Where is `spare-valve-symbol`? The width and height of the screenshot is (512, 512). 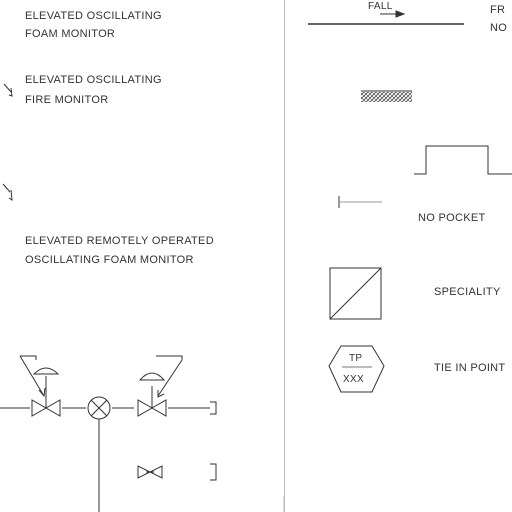 spare-valve-symbol is located at coordinates (150, 472).